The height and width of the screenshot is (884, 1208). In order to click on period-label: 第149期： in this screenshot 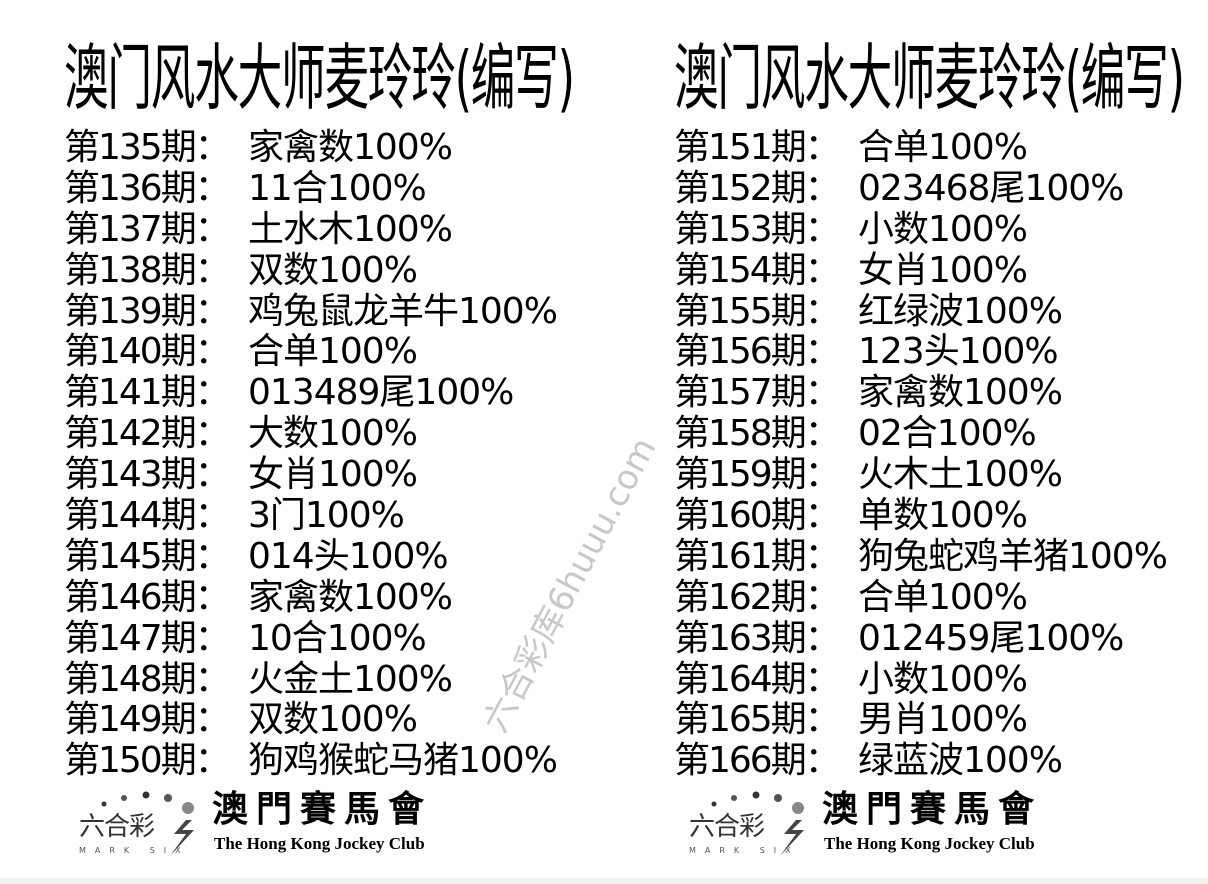, I will do `click(147, 720)`.